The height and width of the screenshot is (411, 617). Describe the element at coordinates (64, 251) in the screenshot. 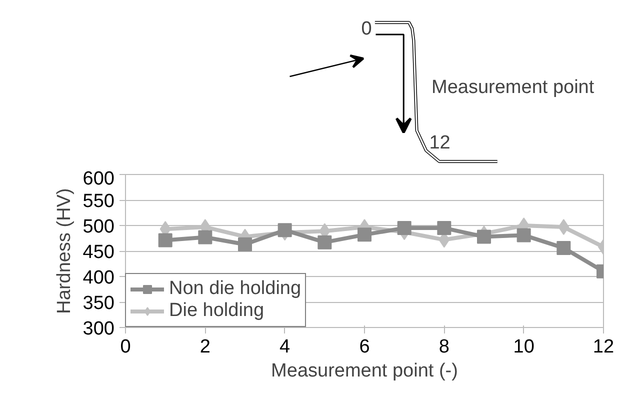

I see `y-axis-title: Hardness (HV)` at that location.